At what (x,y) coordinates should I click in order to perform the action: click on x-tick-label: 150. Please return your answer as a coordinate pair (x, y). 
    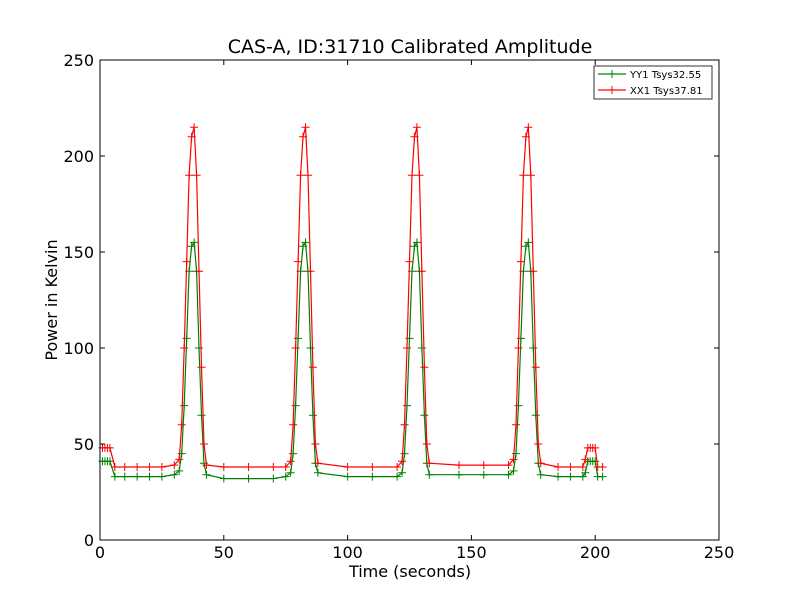
    Looking at the image, I should click on (471, 552).